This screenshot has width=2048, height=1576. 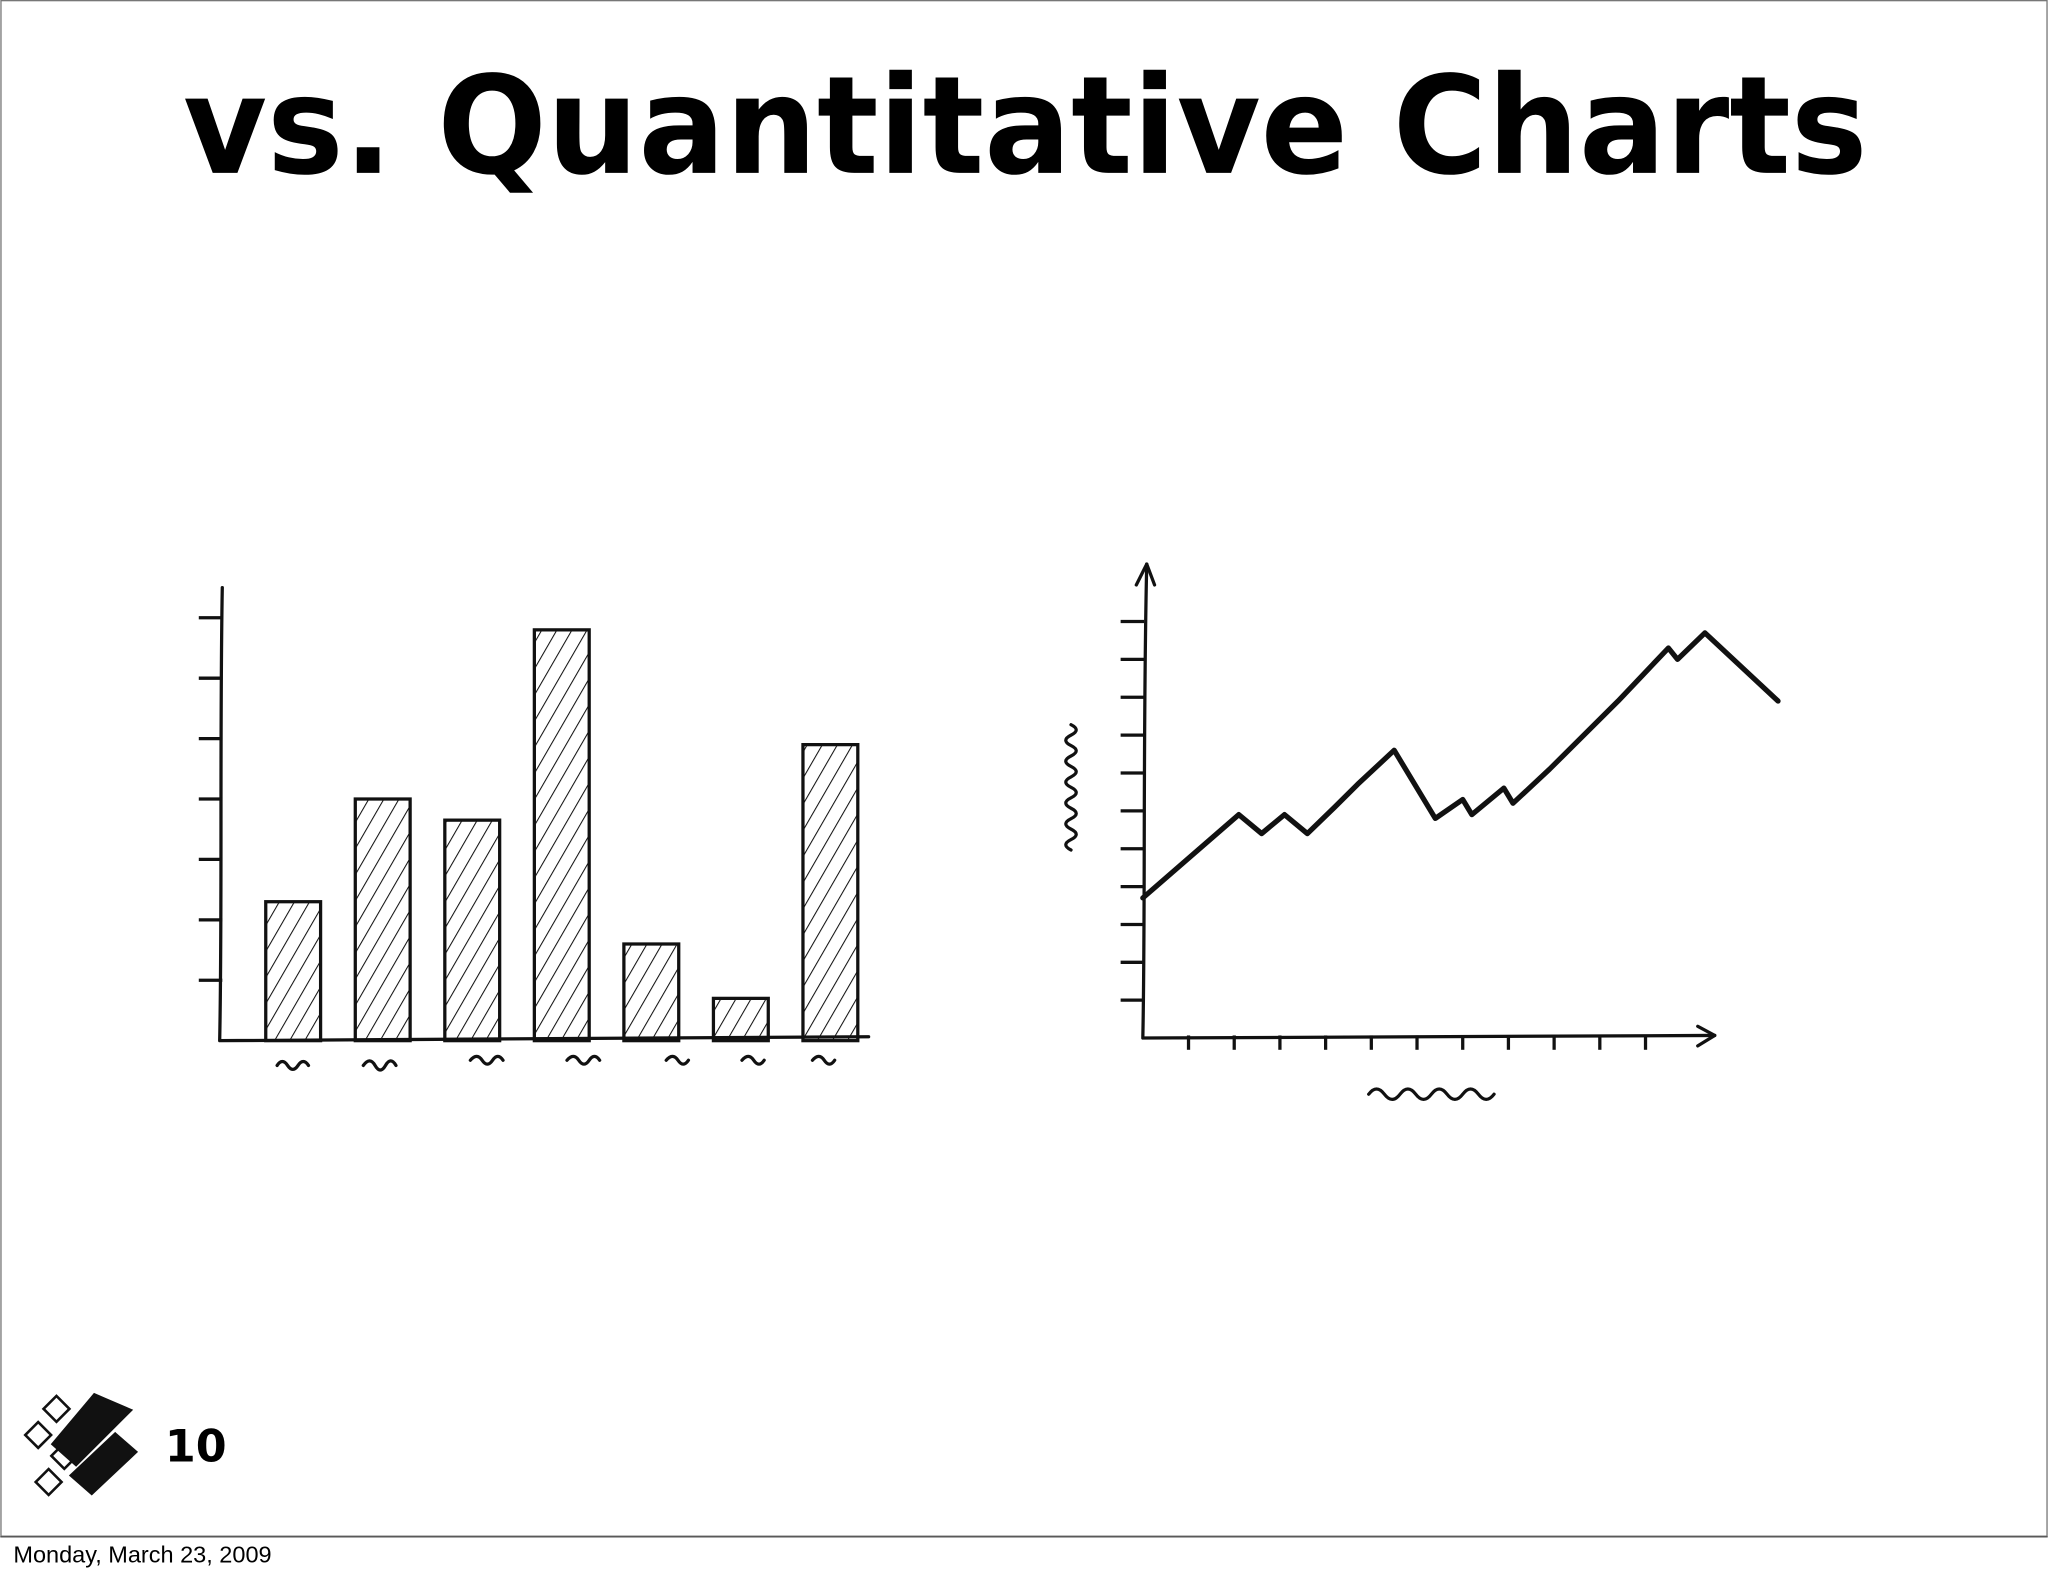 What do you see at coordinates (81, 1444) in the screenshot?
I see `logo` at bounding box center [81, 1444].